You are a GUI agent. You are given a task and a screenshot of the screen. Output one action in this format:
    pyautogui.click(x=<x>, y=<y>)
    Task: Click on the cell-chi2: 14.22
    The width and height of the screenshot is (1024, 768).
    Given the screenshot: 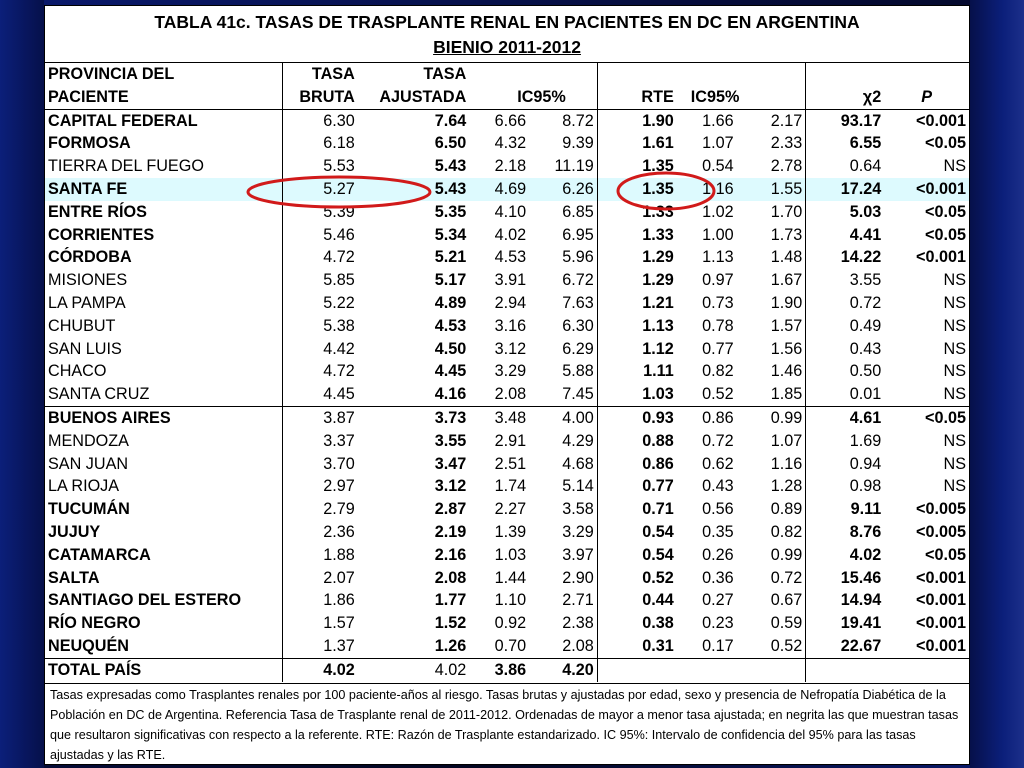 What is the action you would take?
    pyautogui.click(x=845, y=258)
    